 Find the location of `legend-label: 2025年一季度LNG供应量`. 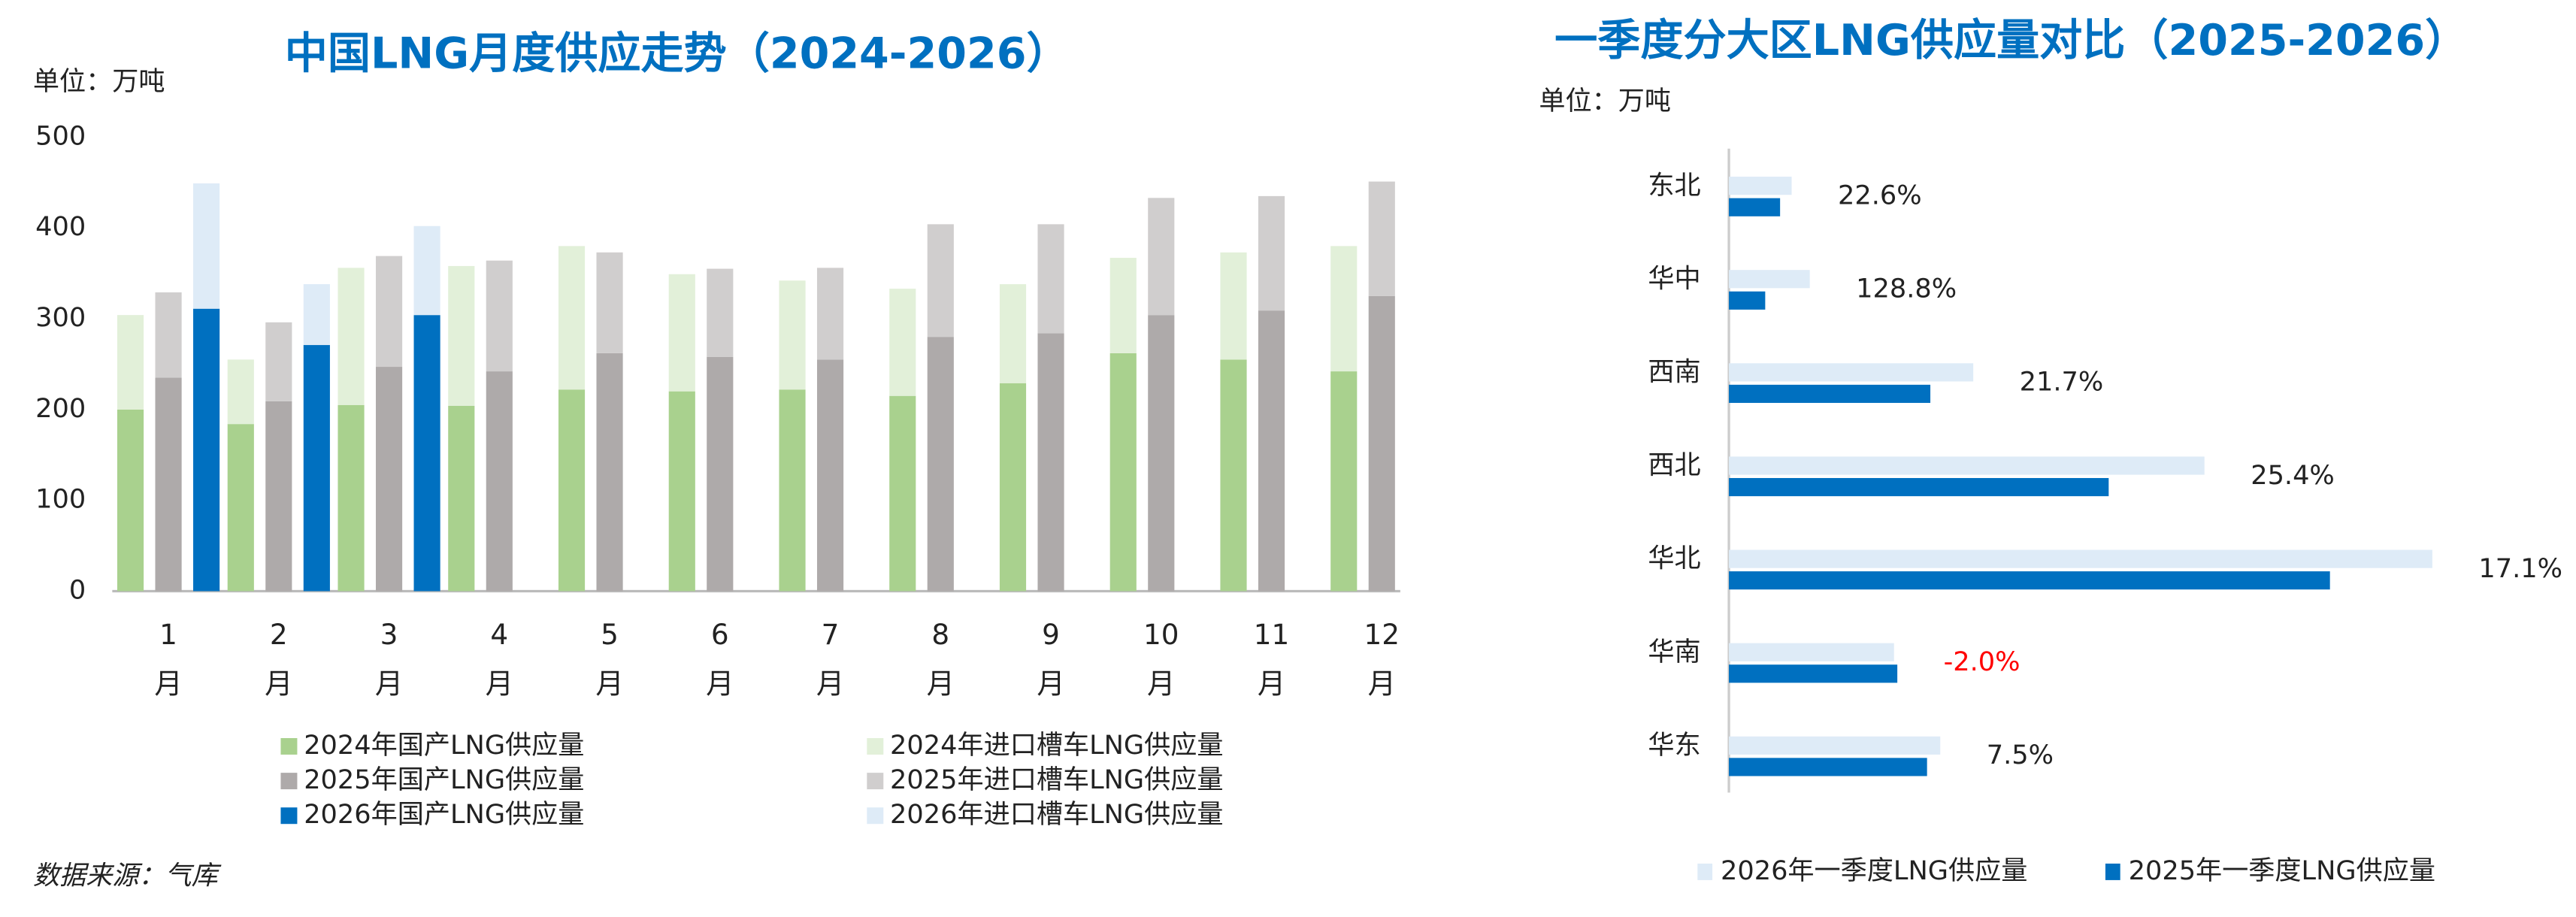

legend-label: 2025年一季度LNG供应量 is located at coordinates (2282, 870).